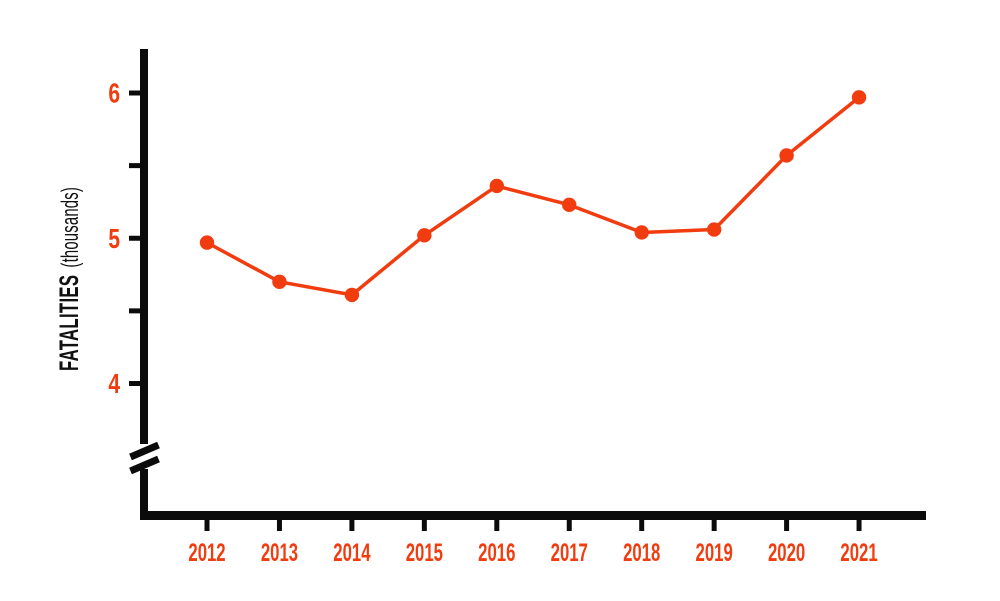  Describe the element at coordinates (351, 553) in the screenshot. I see `x-tick-label: 2014` at that location.